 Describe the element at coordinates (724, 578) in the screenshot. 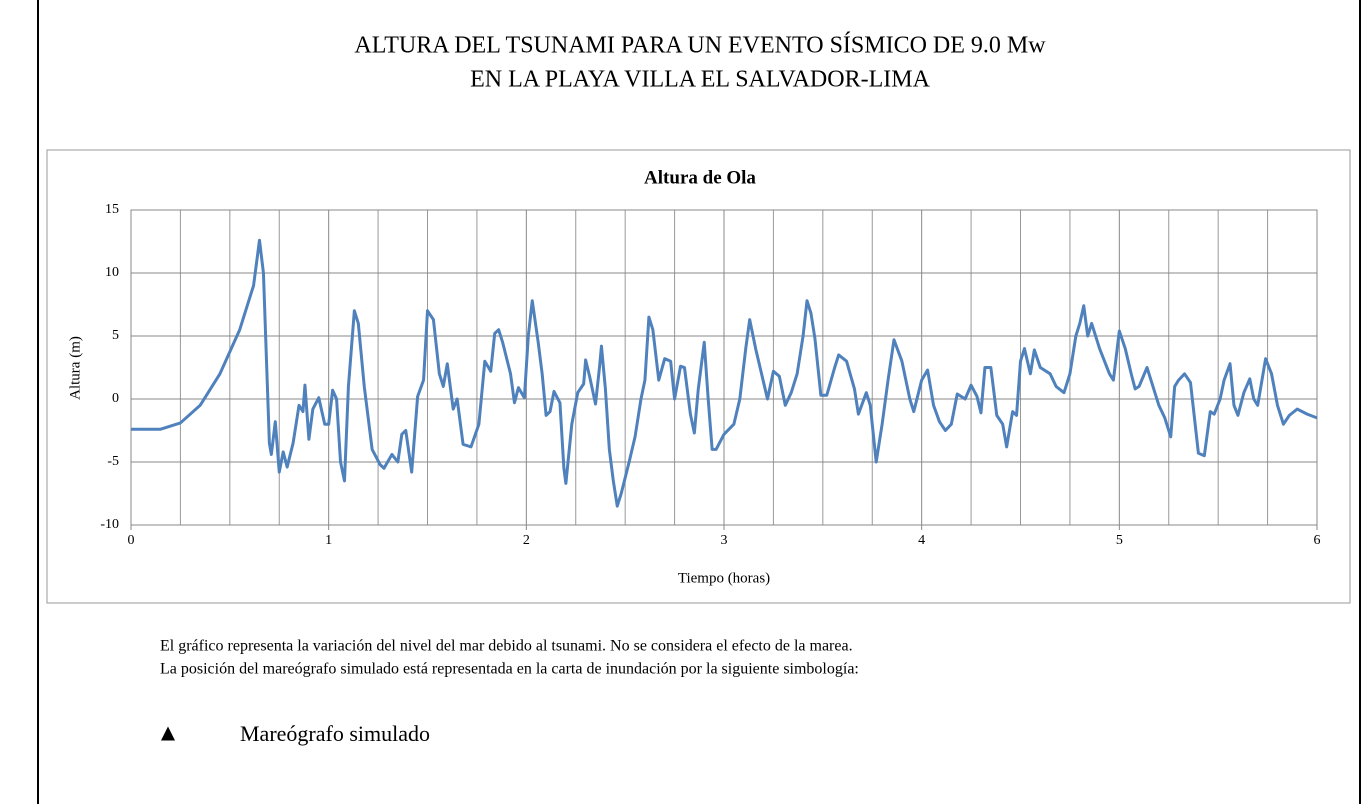

I see `x-axis-label: Tiempo (horas)` at that location.